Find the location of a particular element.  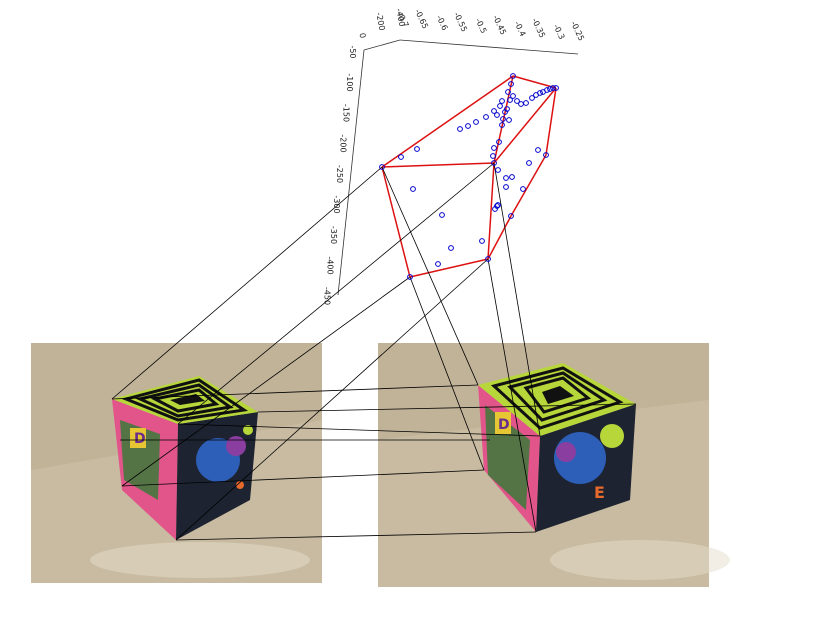

x-tick-label: -0.45 is located at coordinates (499, 25).